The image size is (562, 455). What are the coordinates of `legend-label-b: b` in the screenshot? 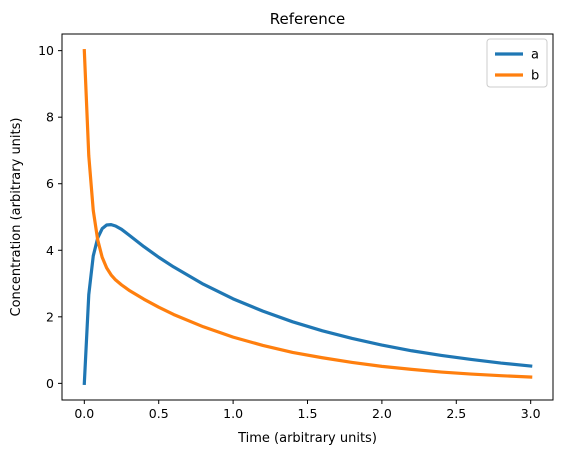 It's located at (535, 76).